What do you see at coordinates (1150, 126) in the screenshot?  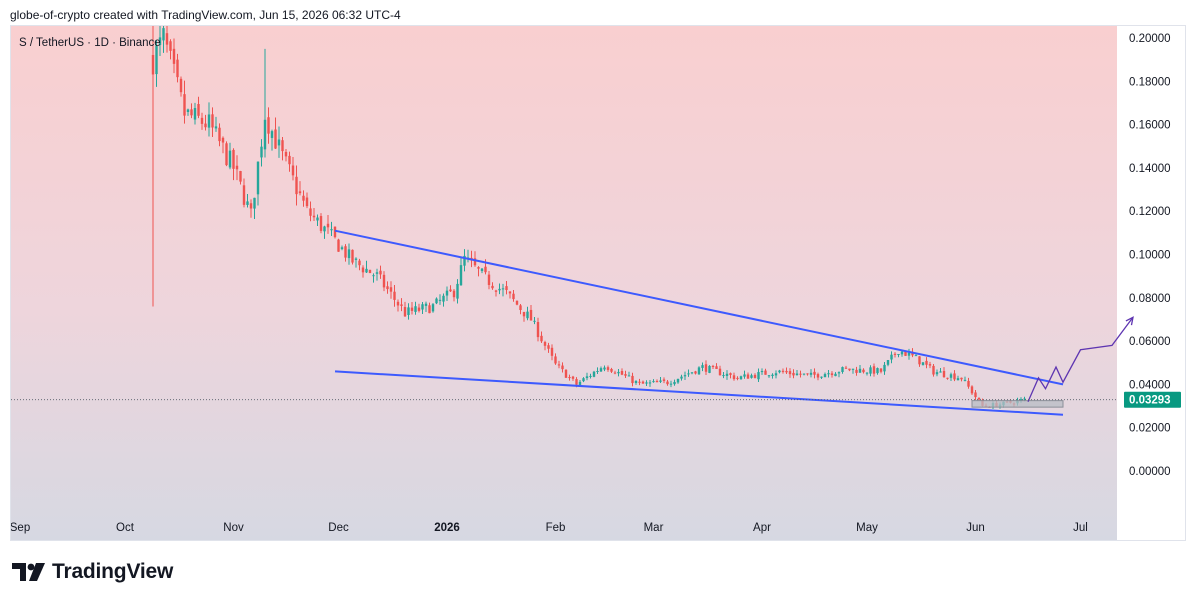 I see `price-tick-label: 0.16000` at bounding box center [1150, 126].